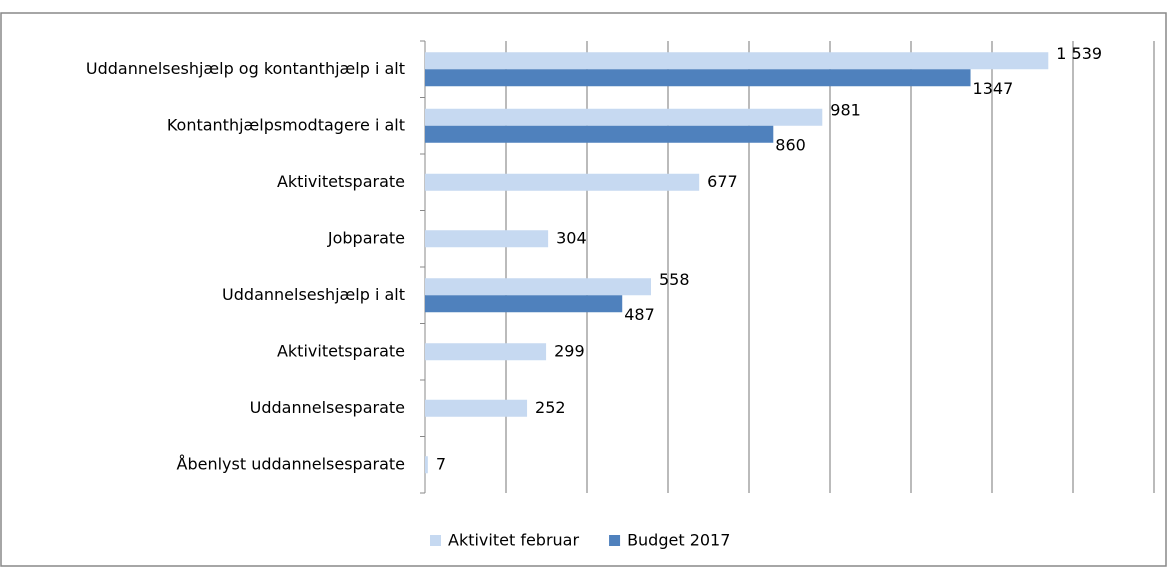  What do you see at coordinates (678, 540) in the screenshot?
I see `legend-label: Budget 2017` at bounding box center [678, 540].